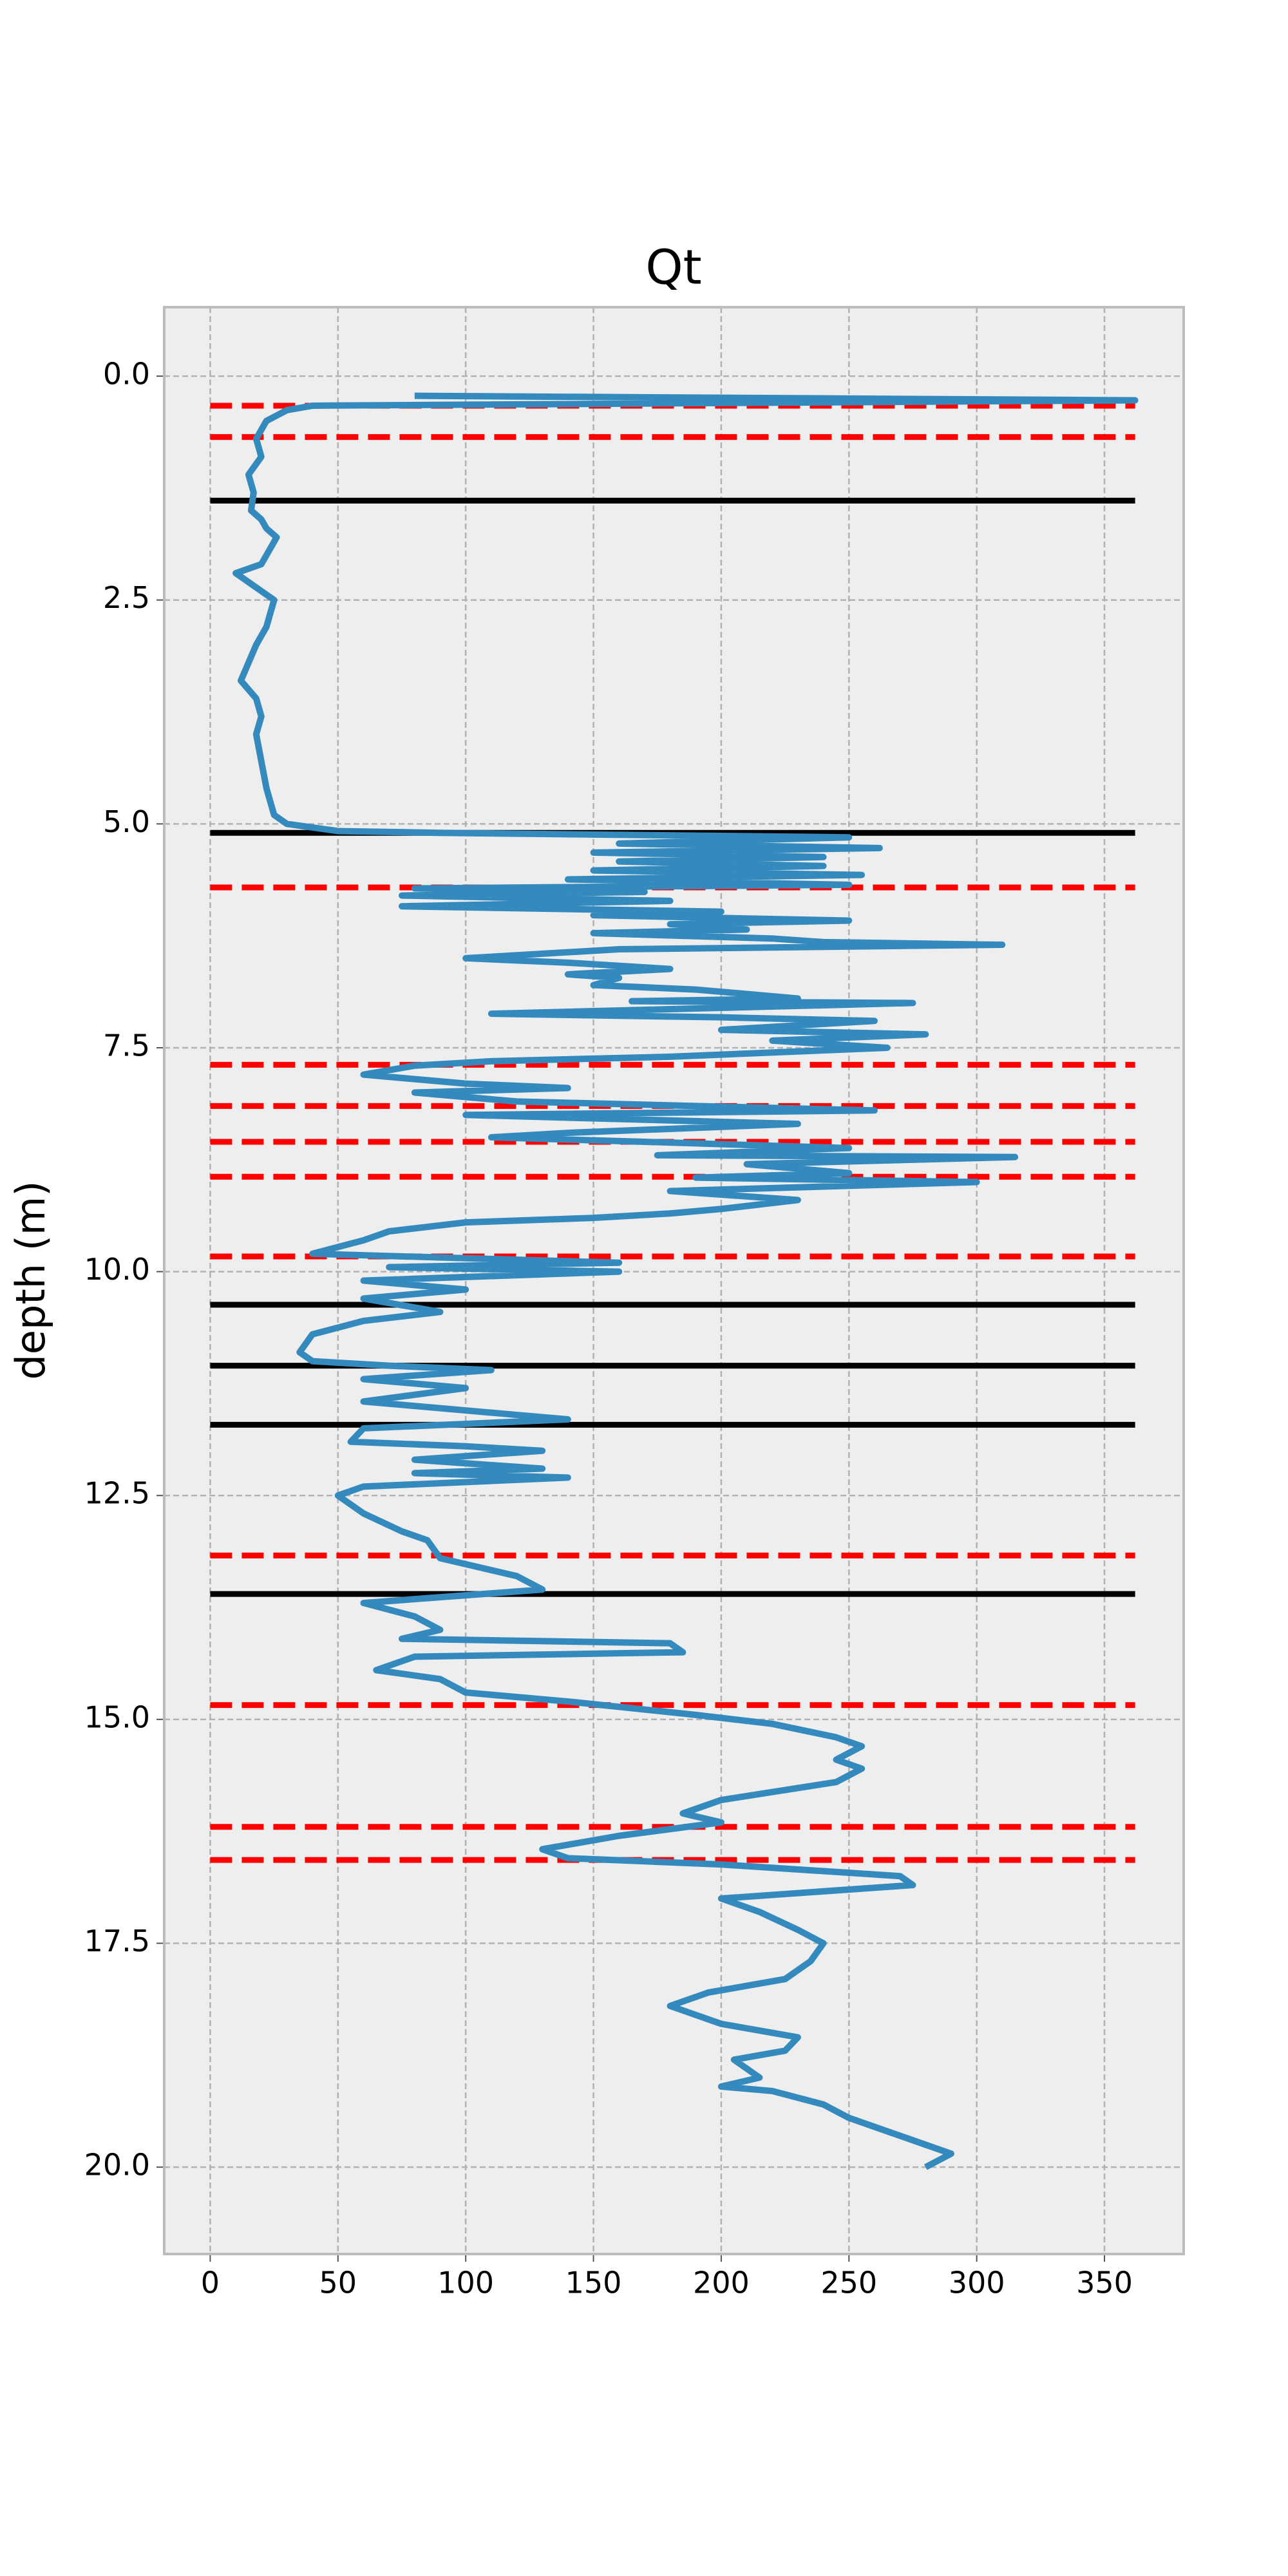 The image size is (1288, 2576). I want to click on x-tick-label: 150, so click(593, 2283).